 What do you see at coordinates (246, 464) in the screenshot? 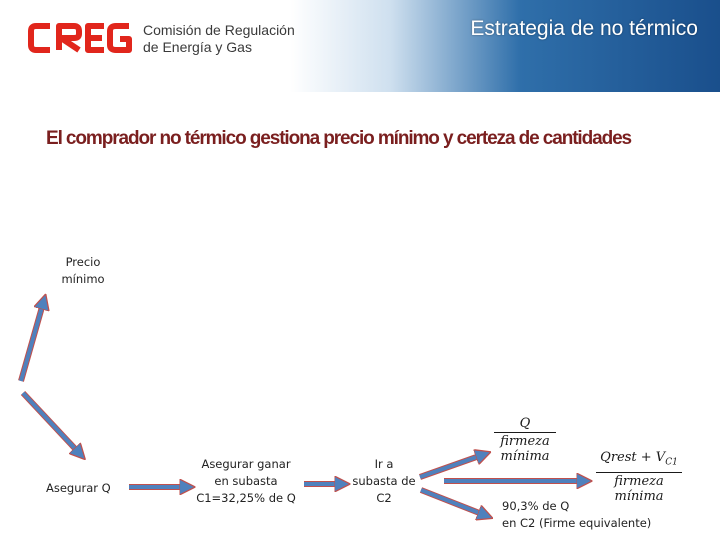
I see `ganar-line1: Asegurar ganar` at bounding box center [246, 464].